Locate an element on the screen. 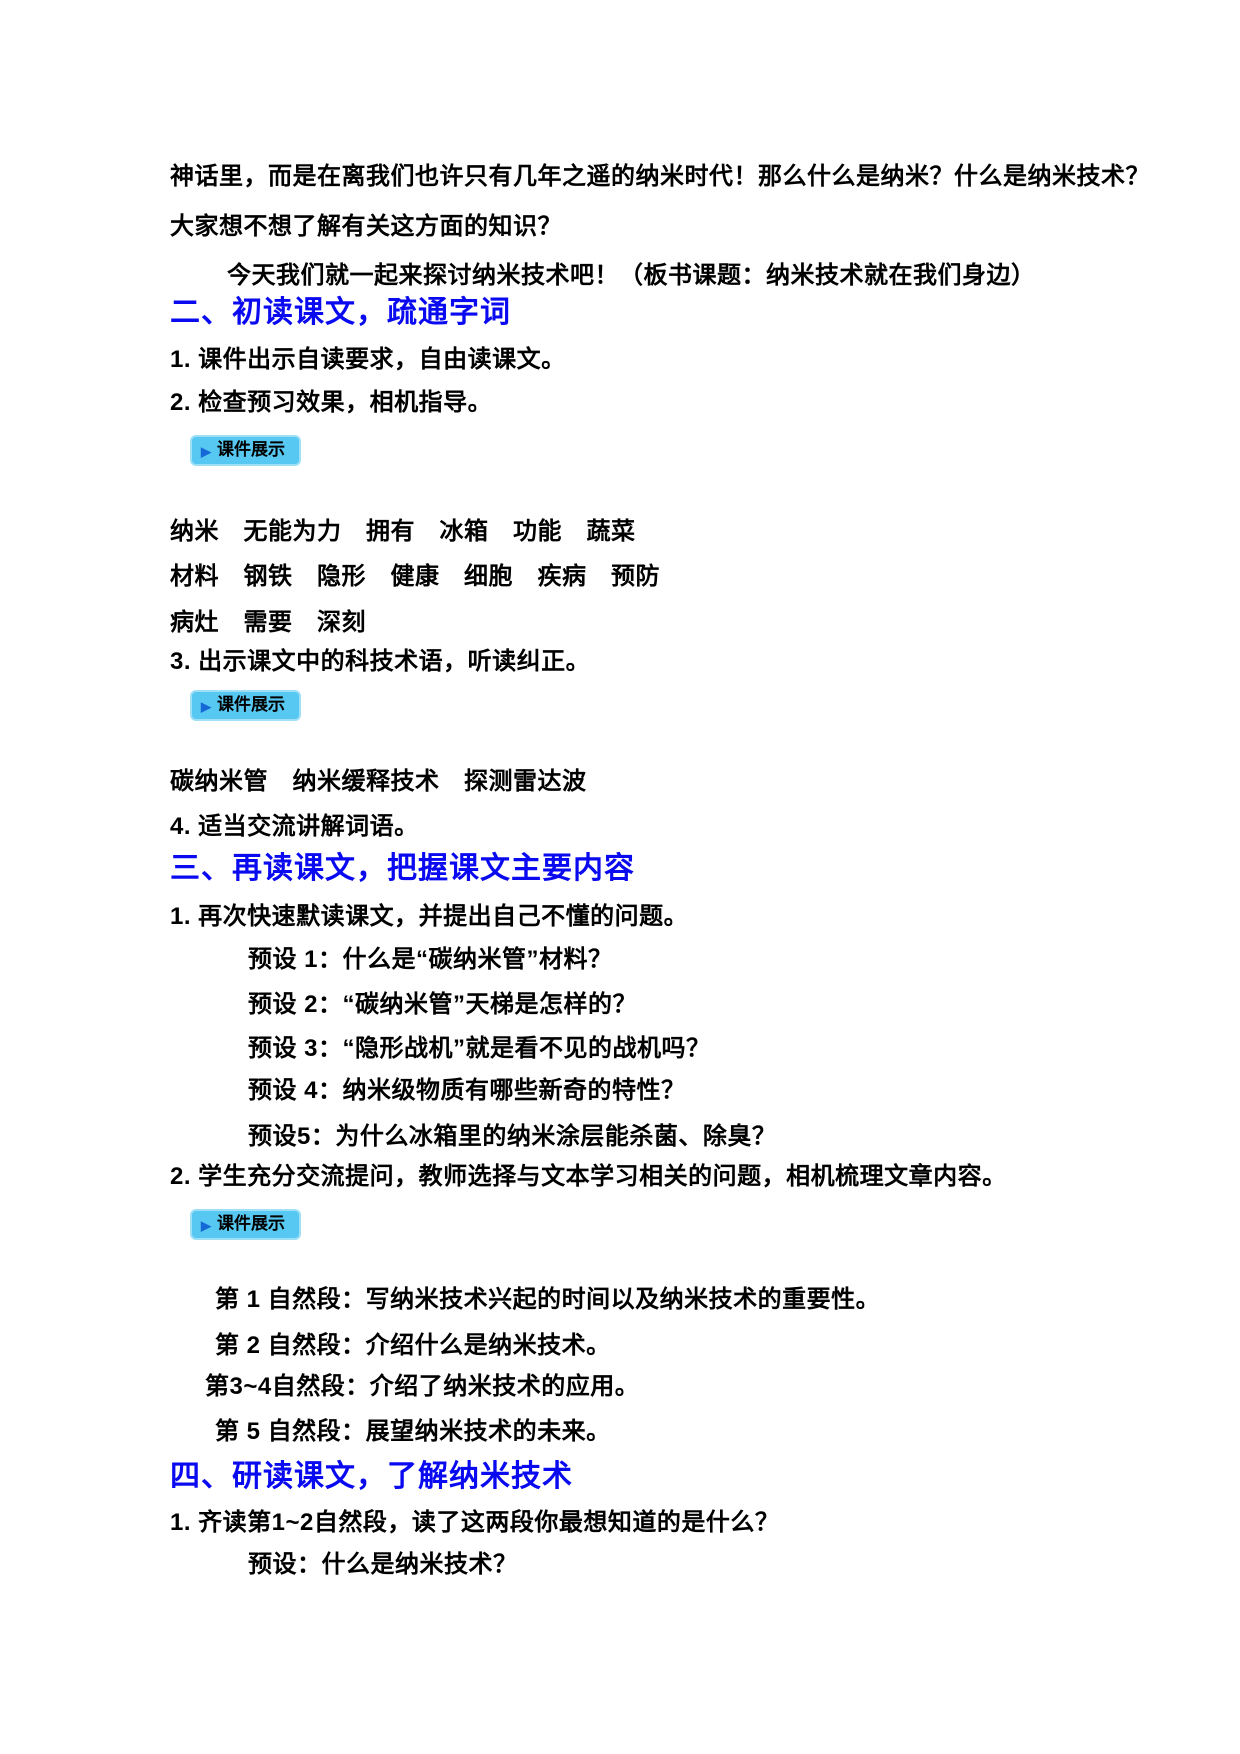 This screenshot has height=1754, width=1240. section-2-item-4: 4. 适当交流讲解词语。 is located at coordinates (294, 826).